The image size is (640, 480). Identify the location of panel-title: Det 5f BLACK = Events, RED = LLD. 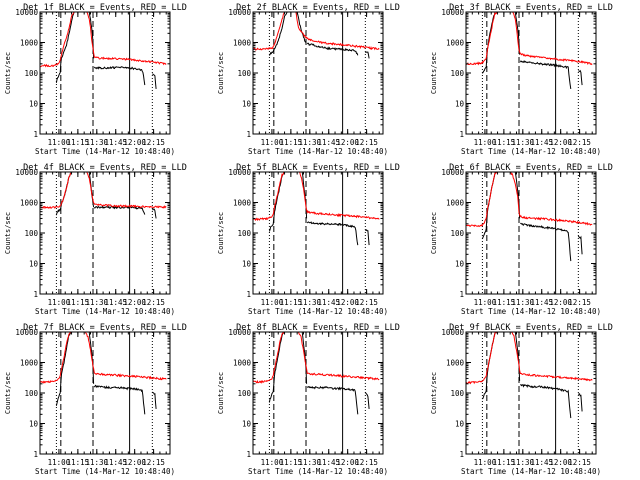
(318, 168).